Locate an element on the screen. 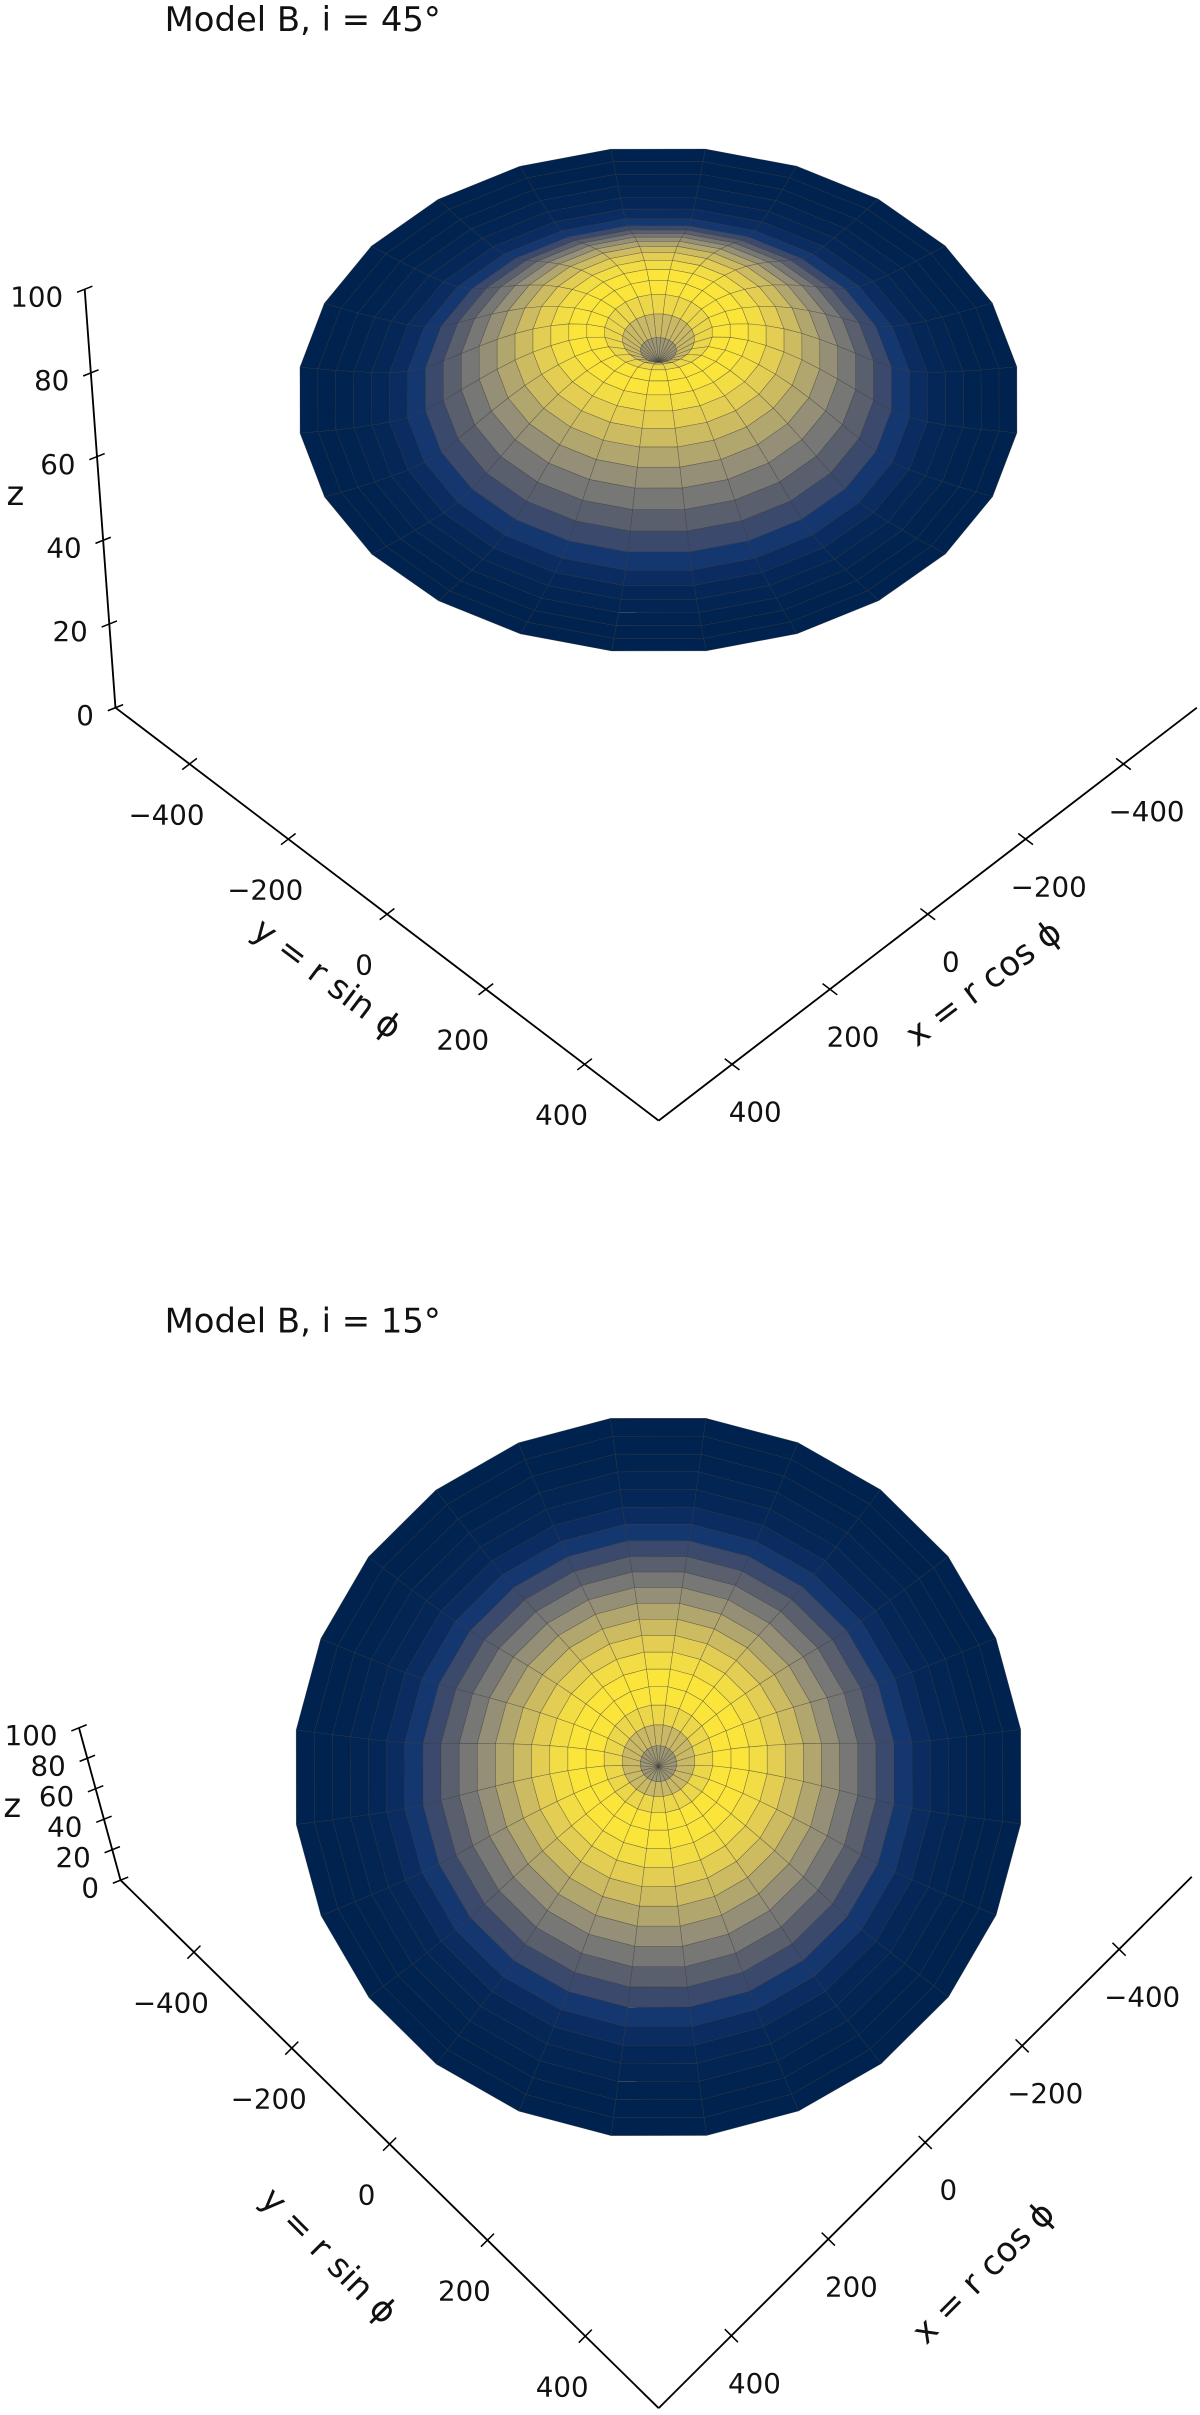  y-tick-label: 400 is located at coordinates (561, 1115).